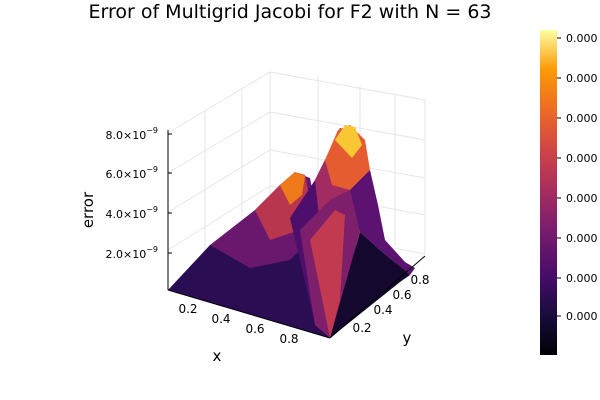  Describe the element at coordinates (419, 280) in the screenshot. I see `y-tick-label: 0.8` at that location.